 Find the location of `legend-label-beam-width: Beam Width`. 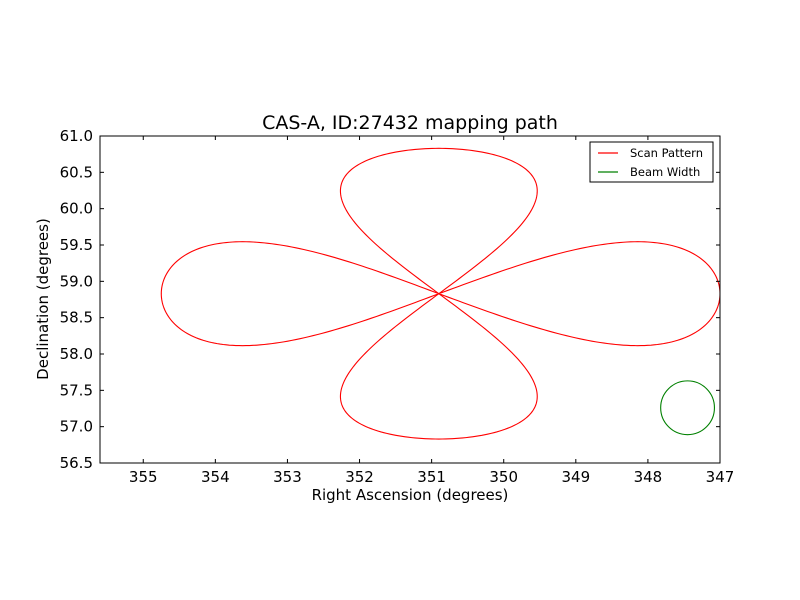

legend-label-beam-width: Beam Width is located at coordinates (665, 172).